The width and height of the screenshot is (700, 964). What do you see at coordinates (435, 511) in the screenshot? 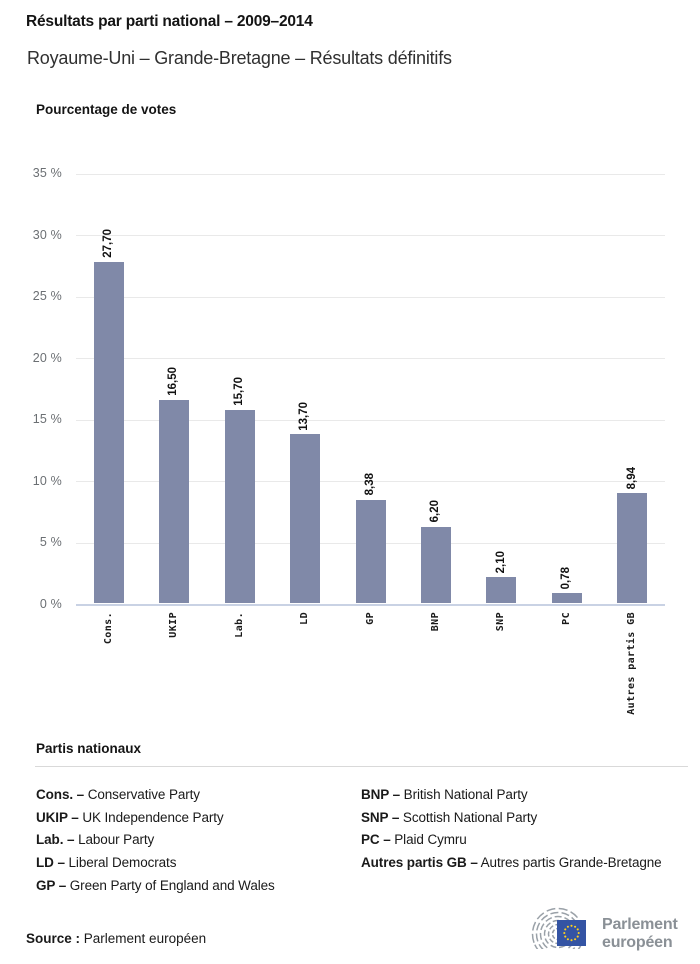
I see `bar-value-label: 6,20` at bounding box center [435, 511].